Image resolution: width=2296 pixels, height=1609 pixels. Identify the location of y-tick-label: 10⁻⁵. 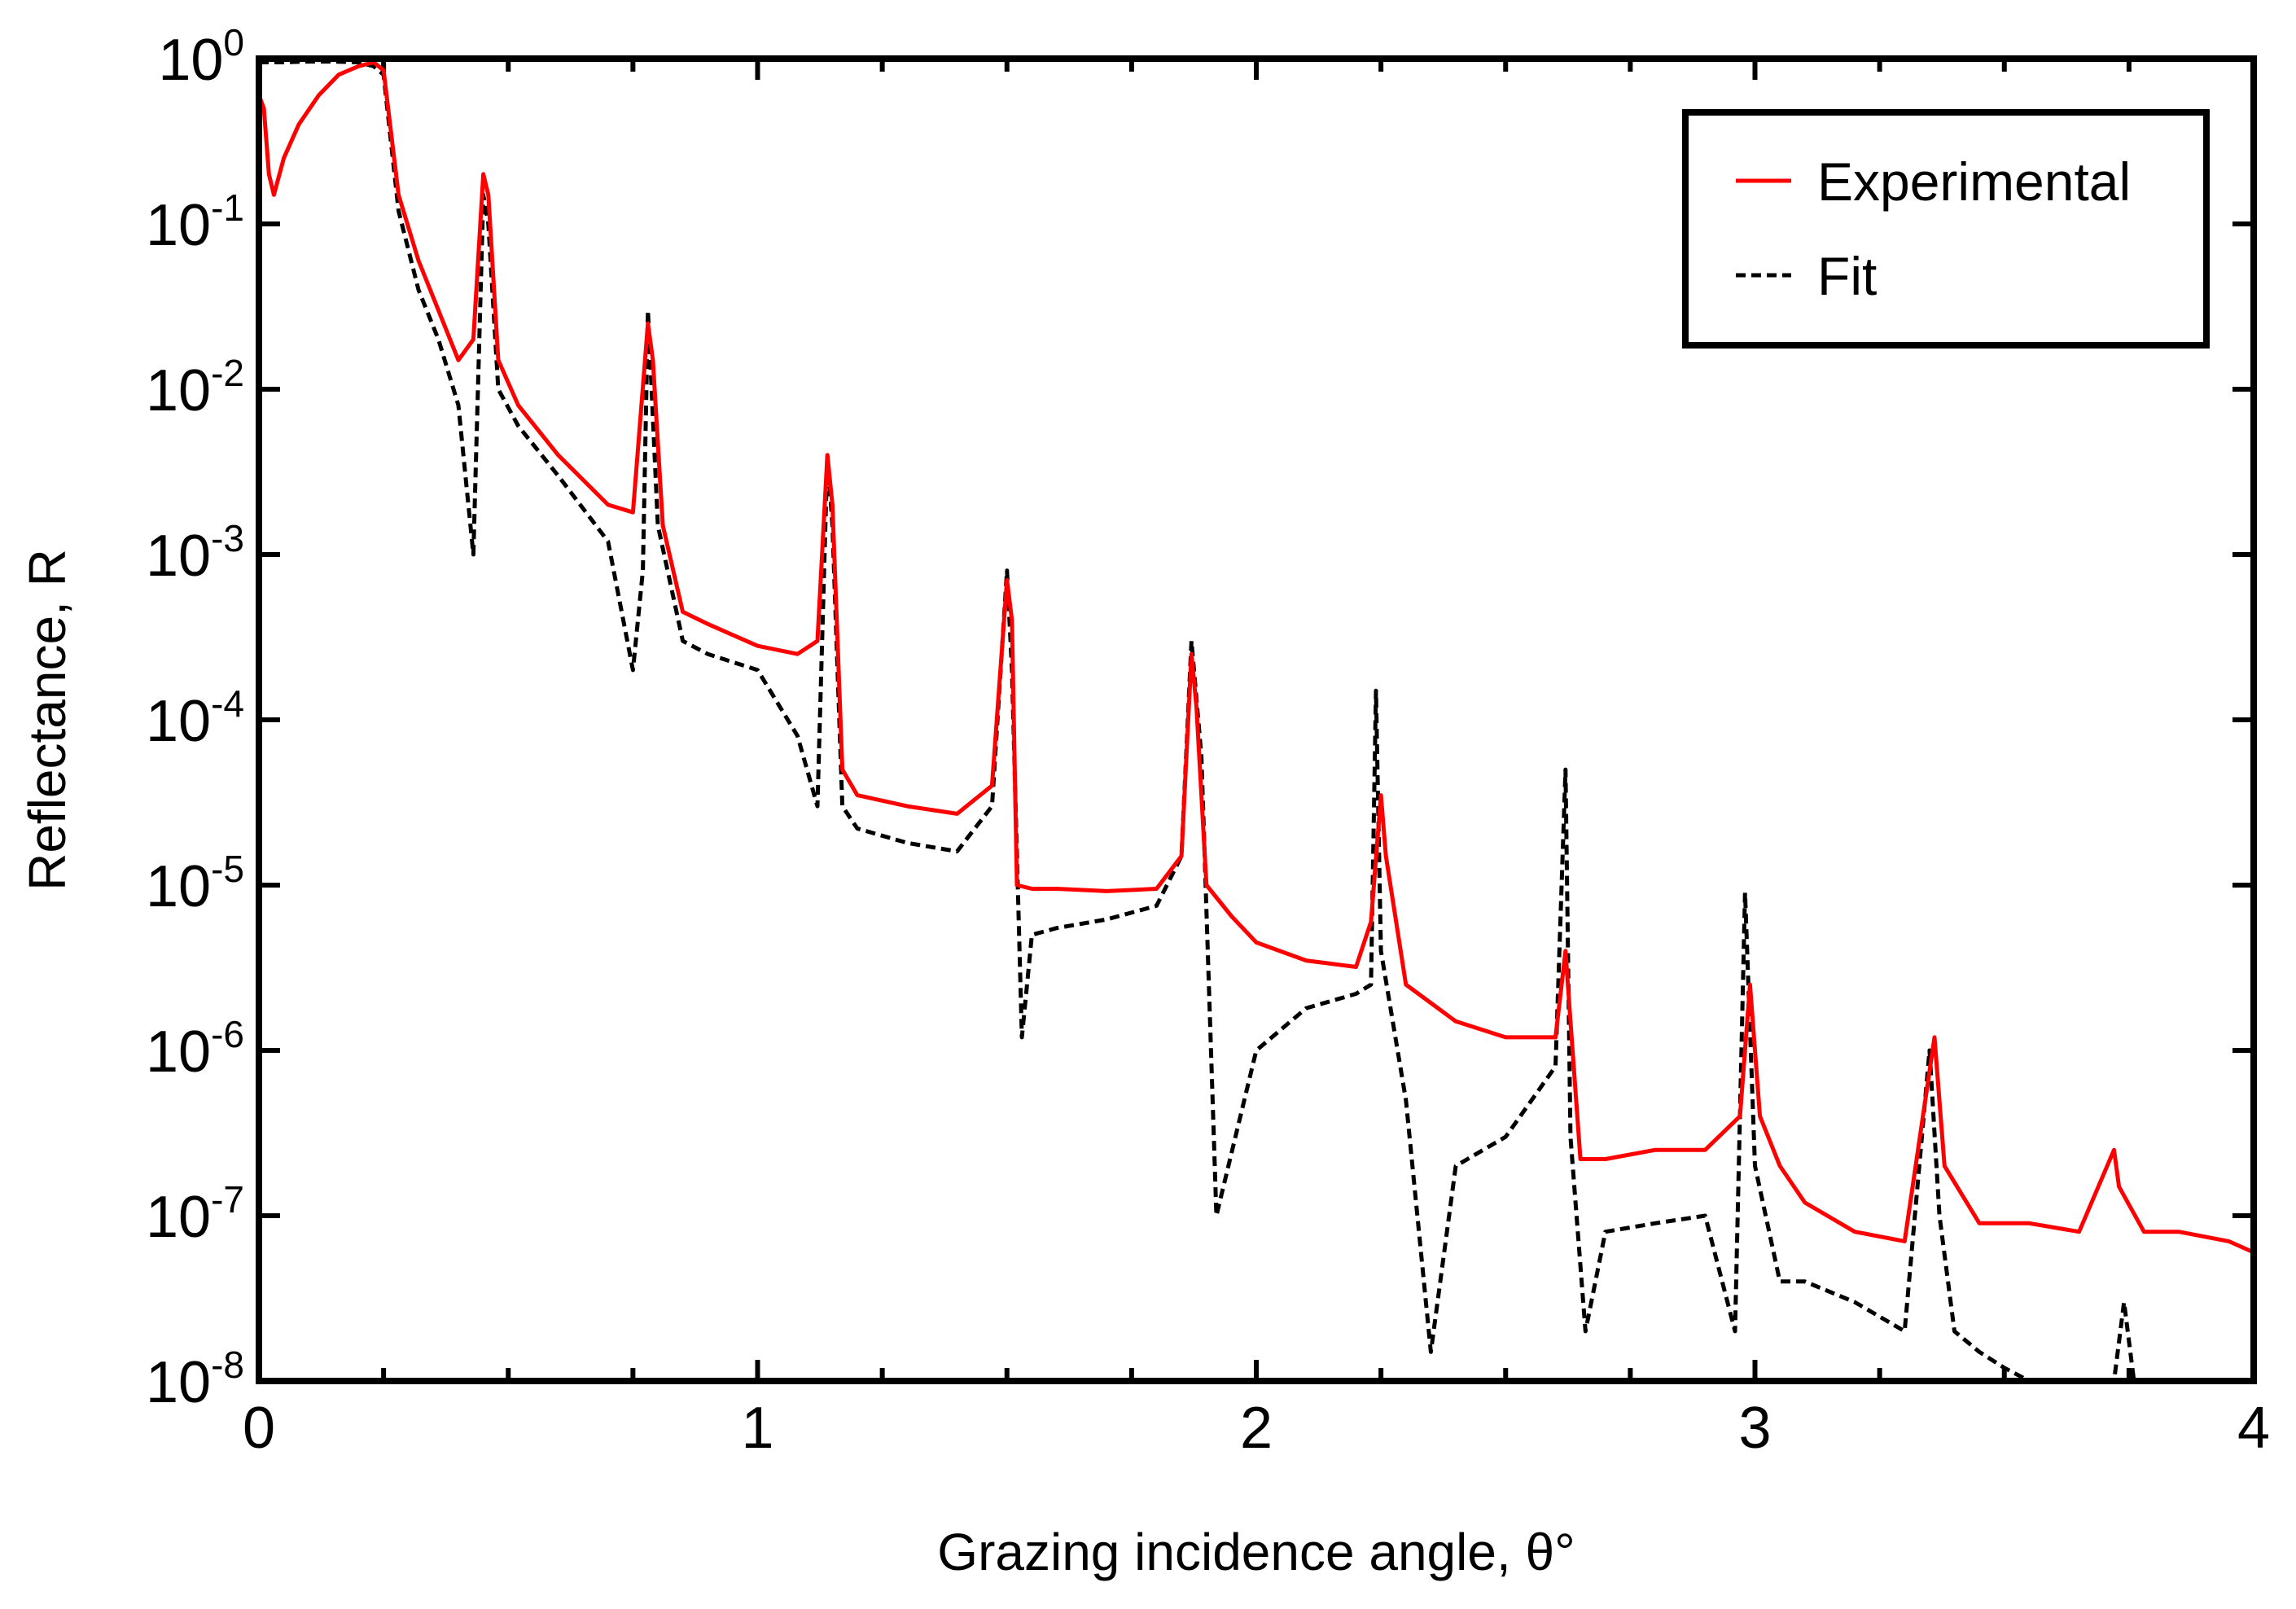
(195, 883).